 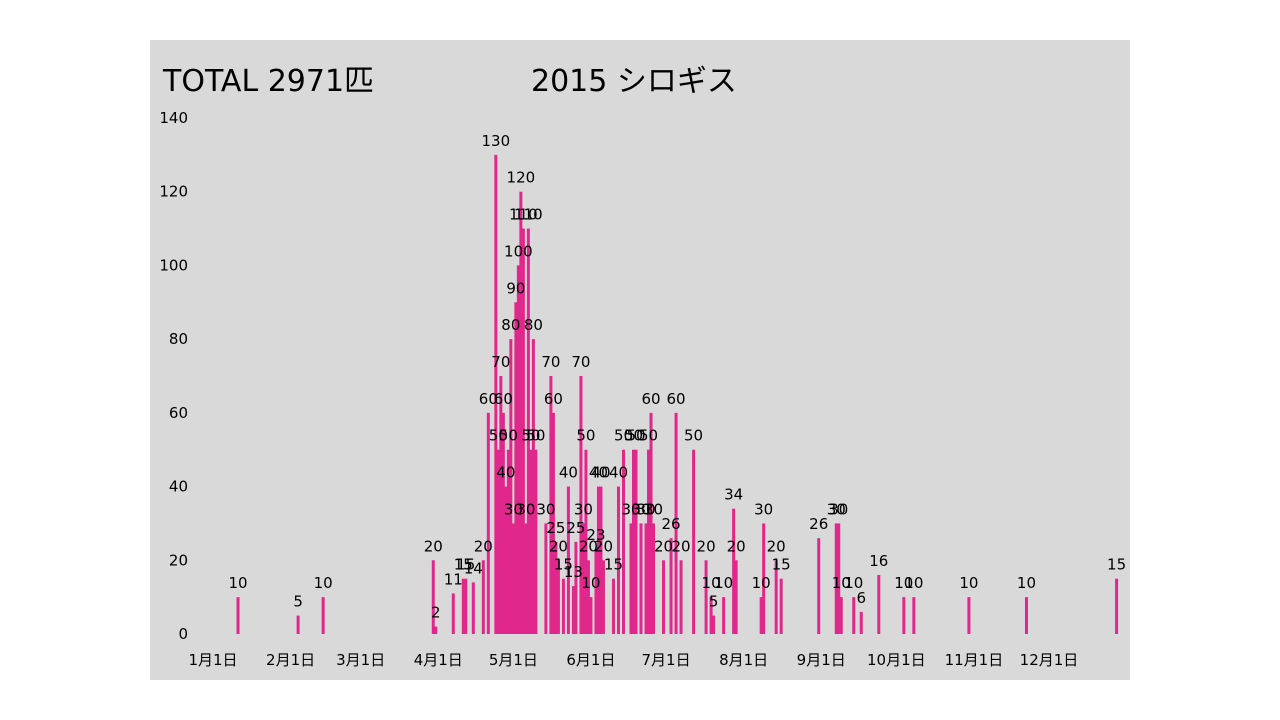 I want to click on x-tick-label: 4月1日, so click(x=438, y=660).